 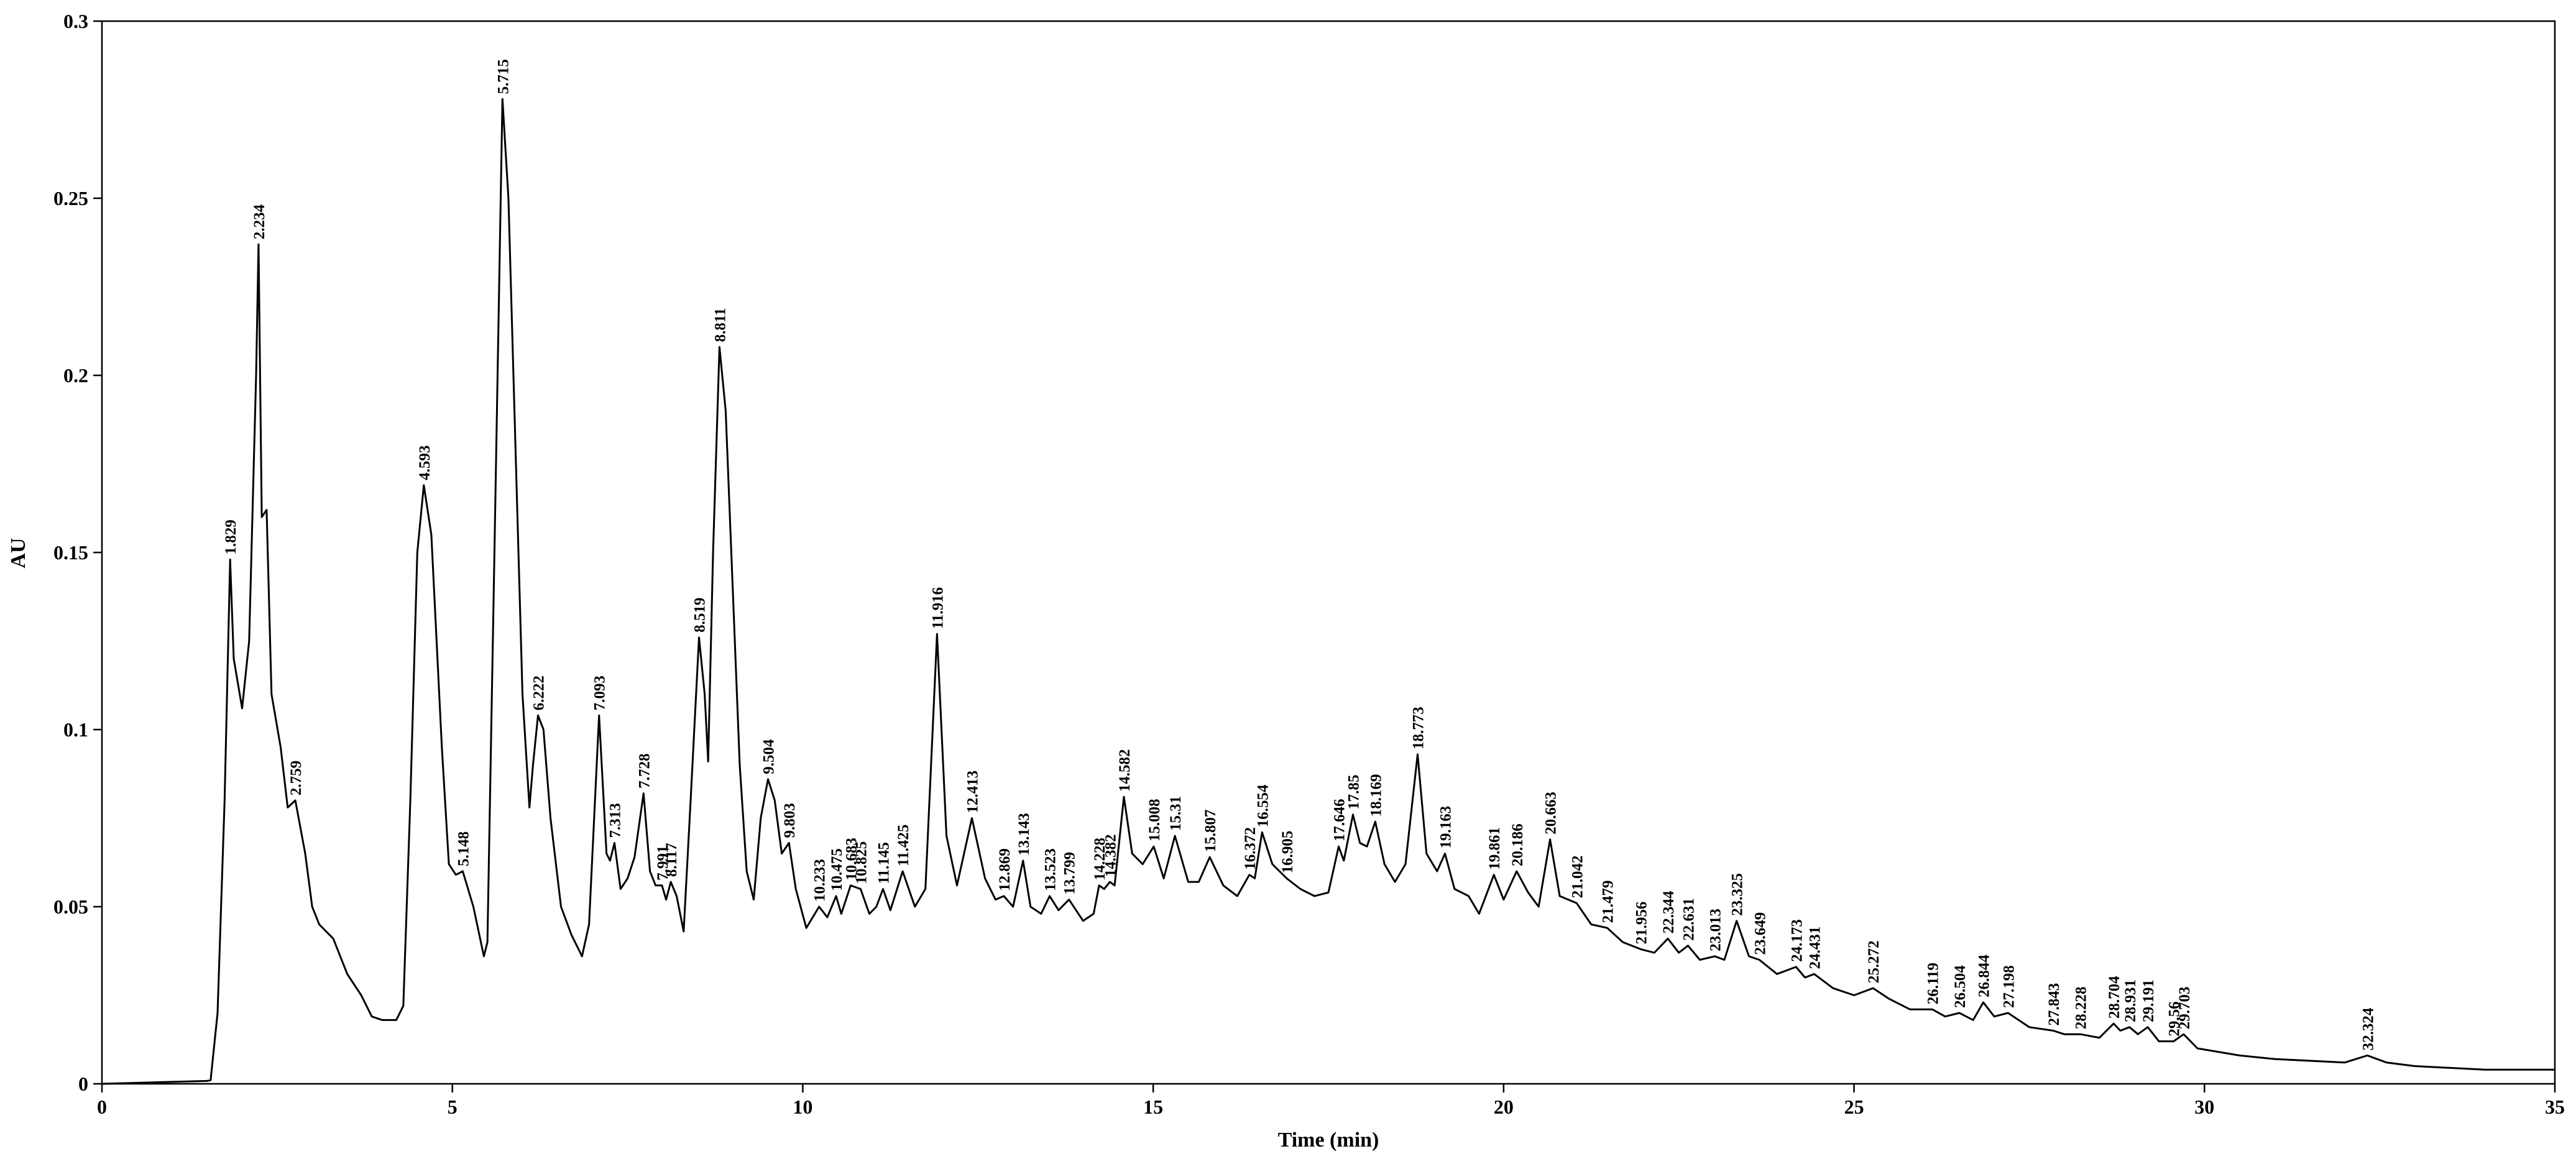 What do you see at coordinates (1737, 894) in the screenshot?
I see `peak-label: 23.325` at bounding box center [1737, 894].